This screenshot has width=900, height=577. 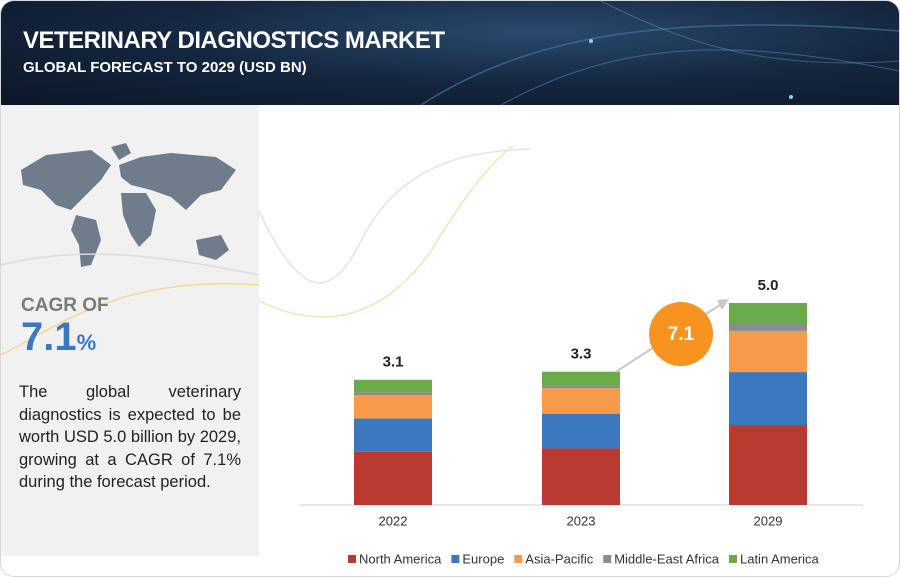 I want to click on total-label: 3.3, so click(x=581, y=354).